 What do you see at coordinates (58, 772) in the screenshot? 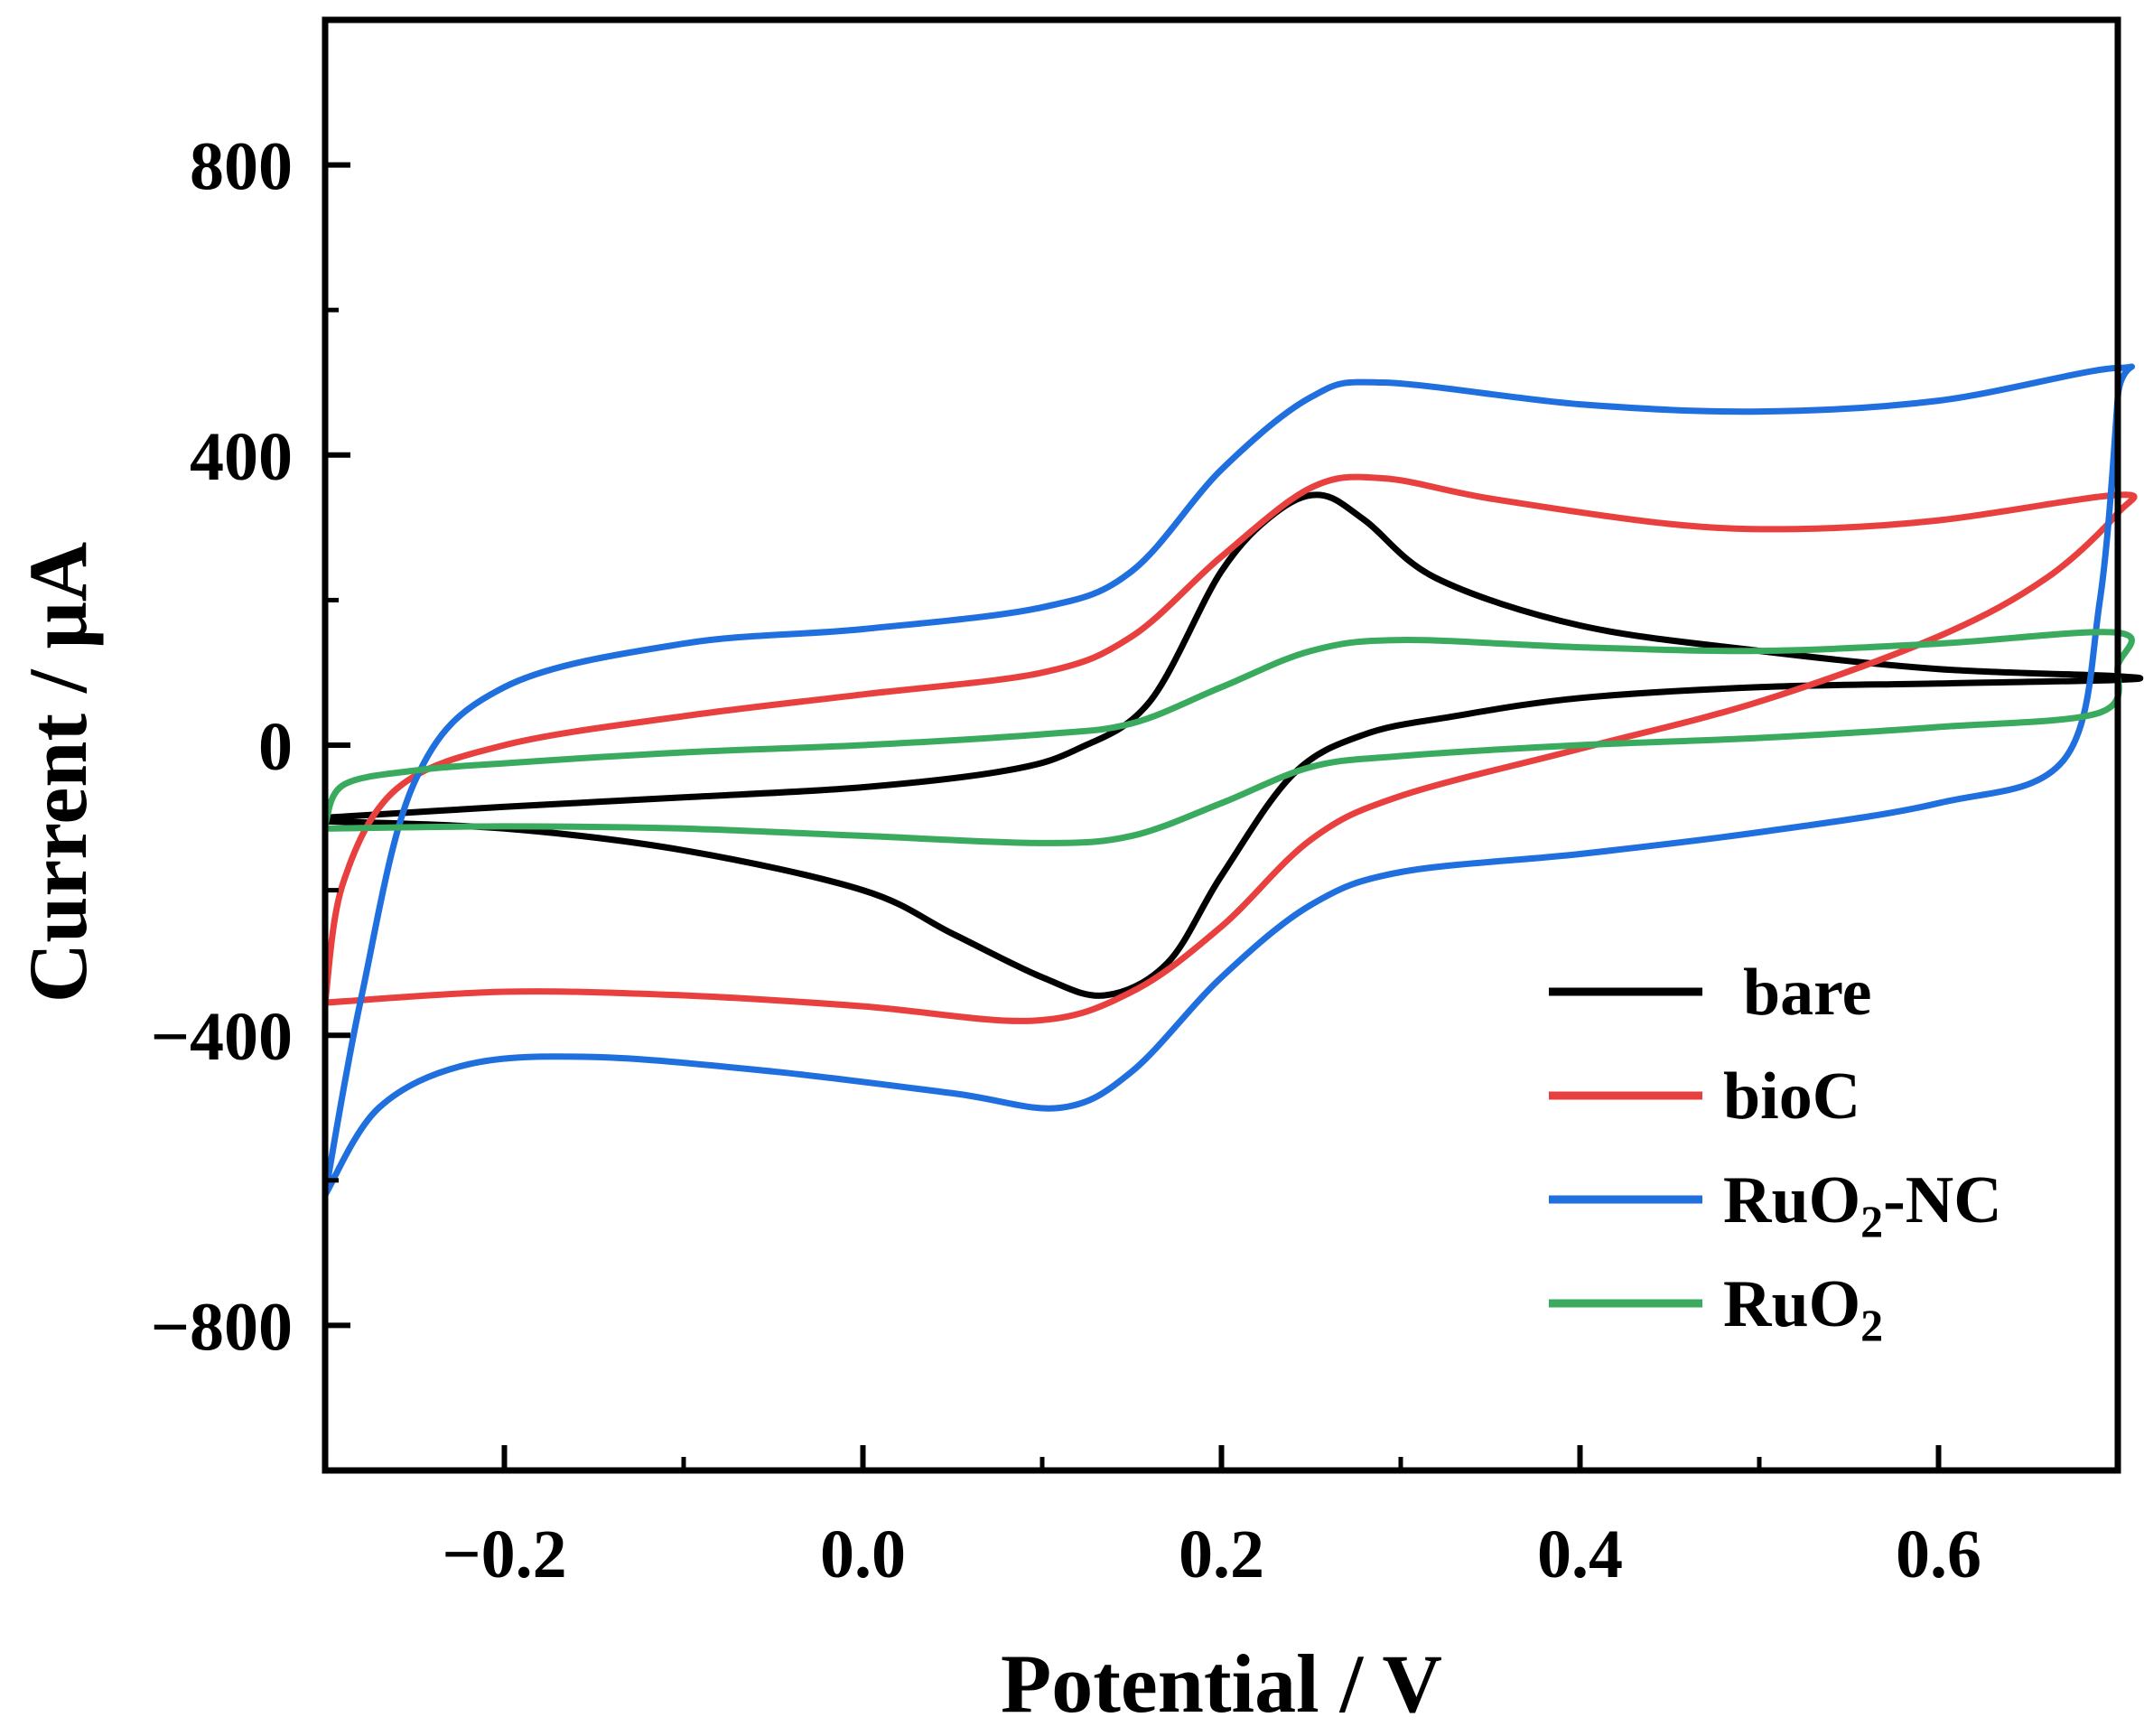
I see `y-axis-label: Current / μA` at bounding box center [58, 772].